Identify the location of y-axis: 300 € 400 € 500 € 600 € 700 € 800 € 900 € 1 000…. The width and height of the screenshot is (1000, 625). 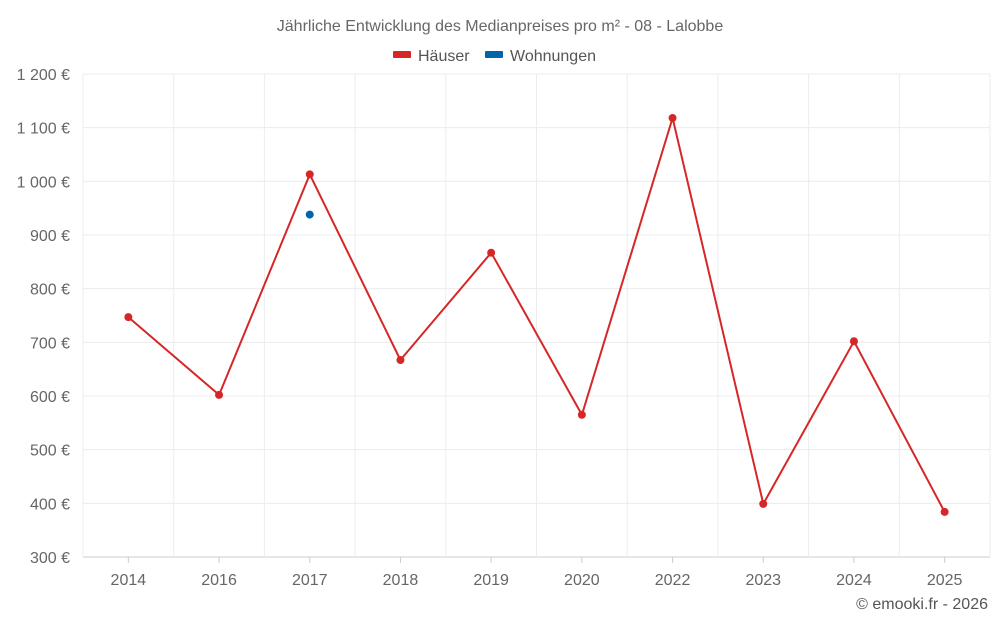
(43, 317).